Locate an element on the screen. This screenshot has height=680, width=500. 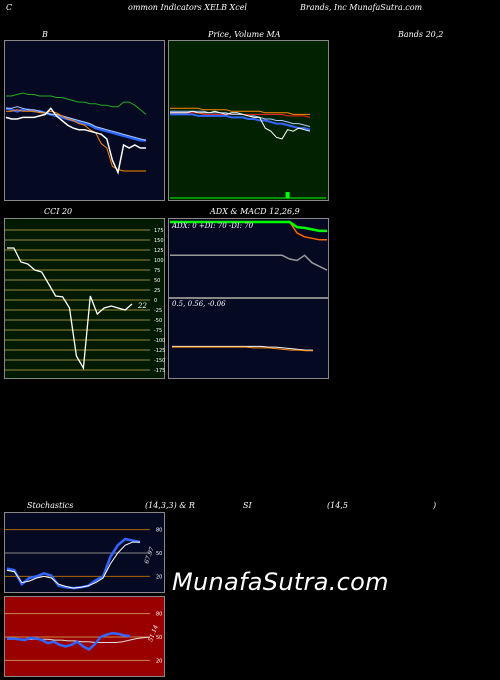
price-ma-panel is located at coordinates (248, 120).